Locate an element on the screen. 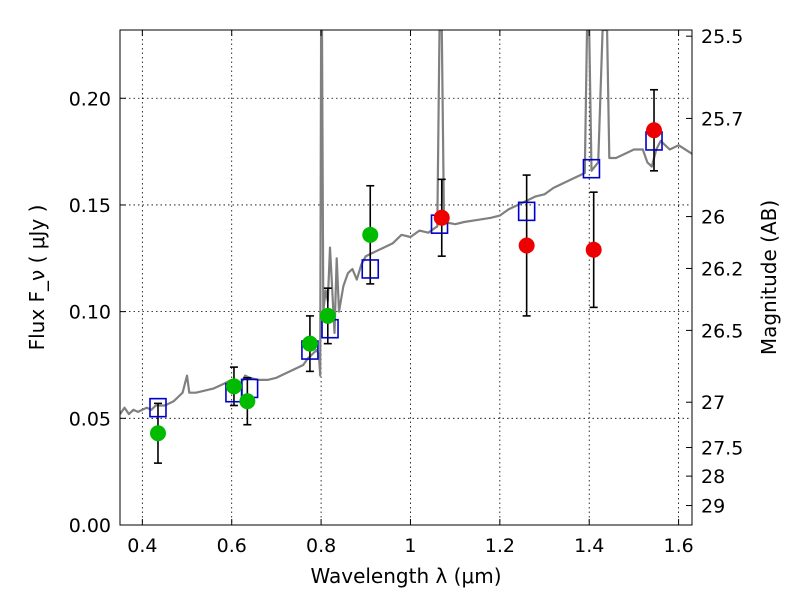  right-tick-label: 28 is located at coordinates (713, 477).